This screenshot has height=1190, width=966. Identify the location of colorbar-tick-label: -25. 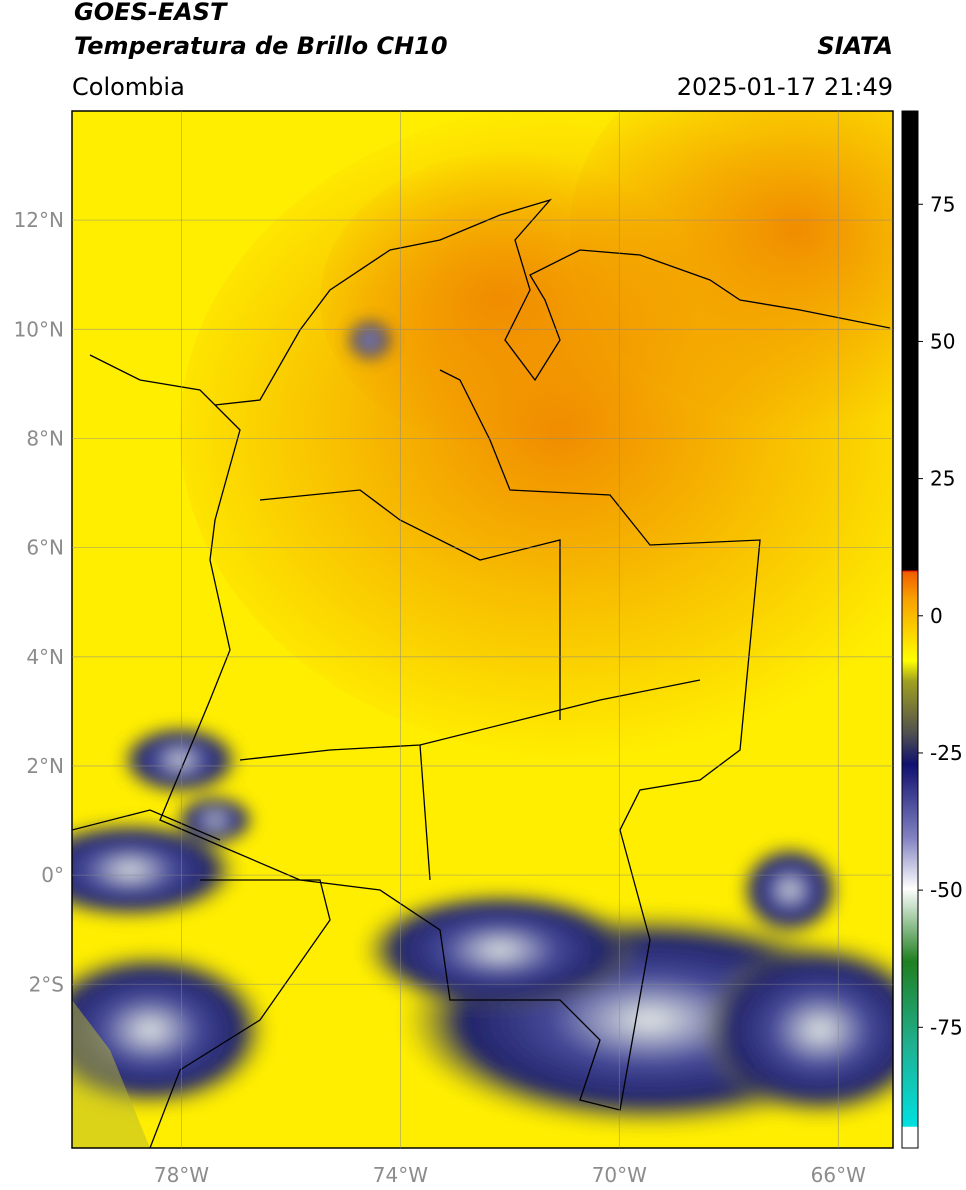
(946, 753).